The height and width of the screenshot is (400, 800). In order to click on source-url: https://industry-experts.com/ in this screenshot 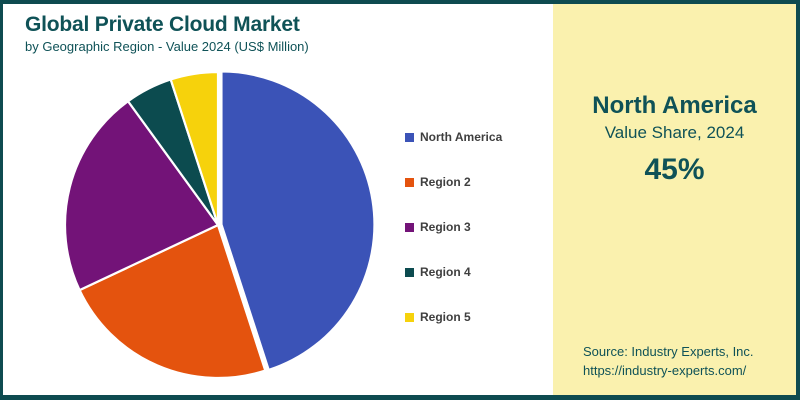, I will do `click(665, 371)`.